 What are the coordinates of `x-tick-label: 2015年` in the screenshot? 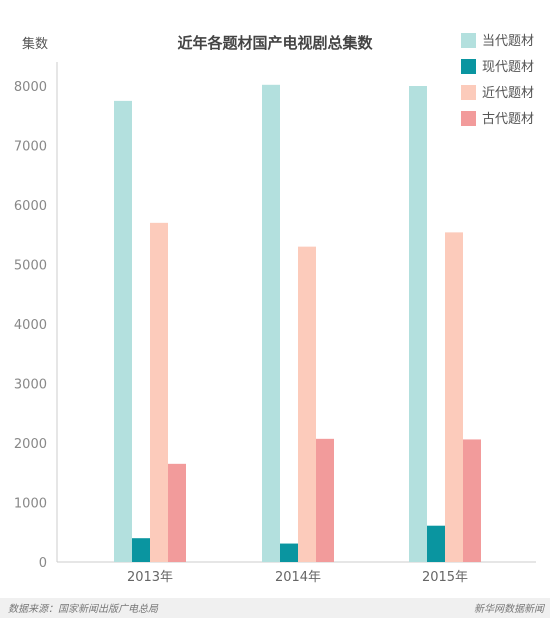 It's located at (445, 577).